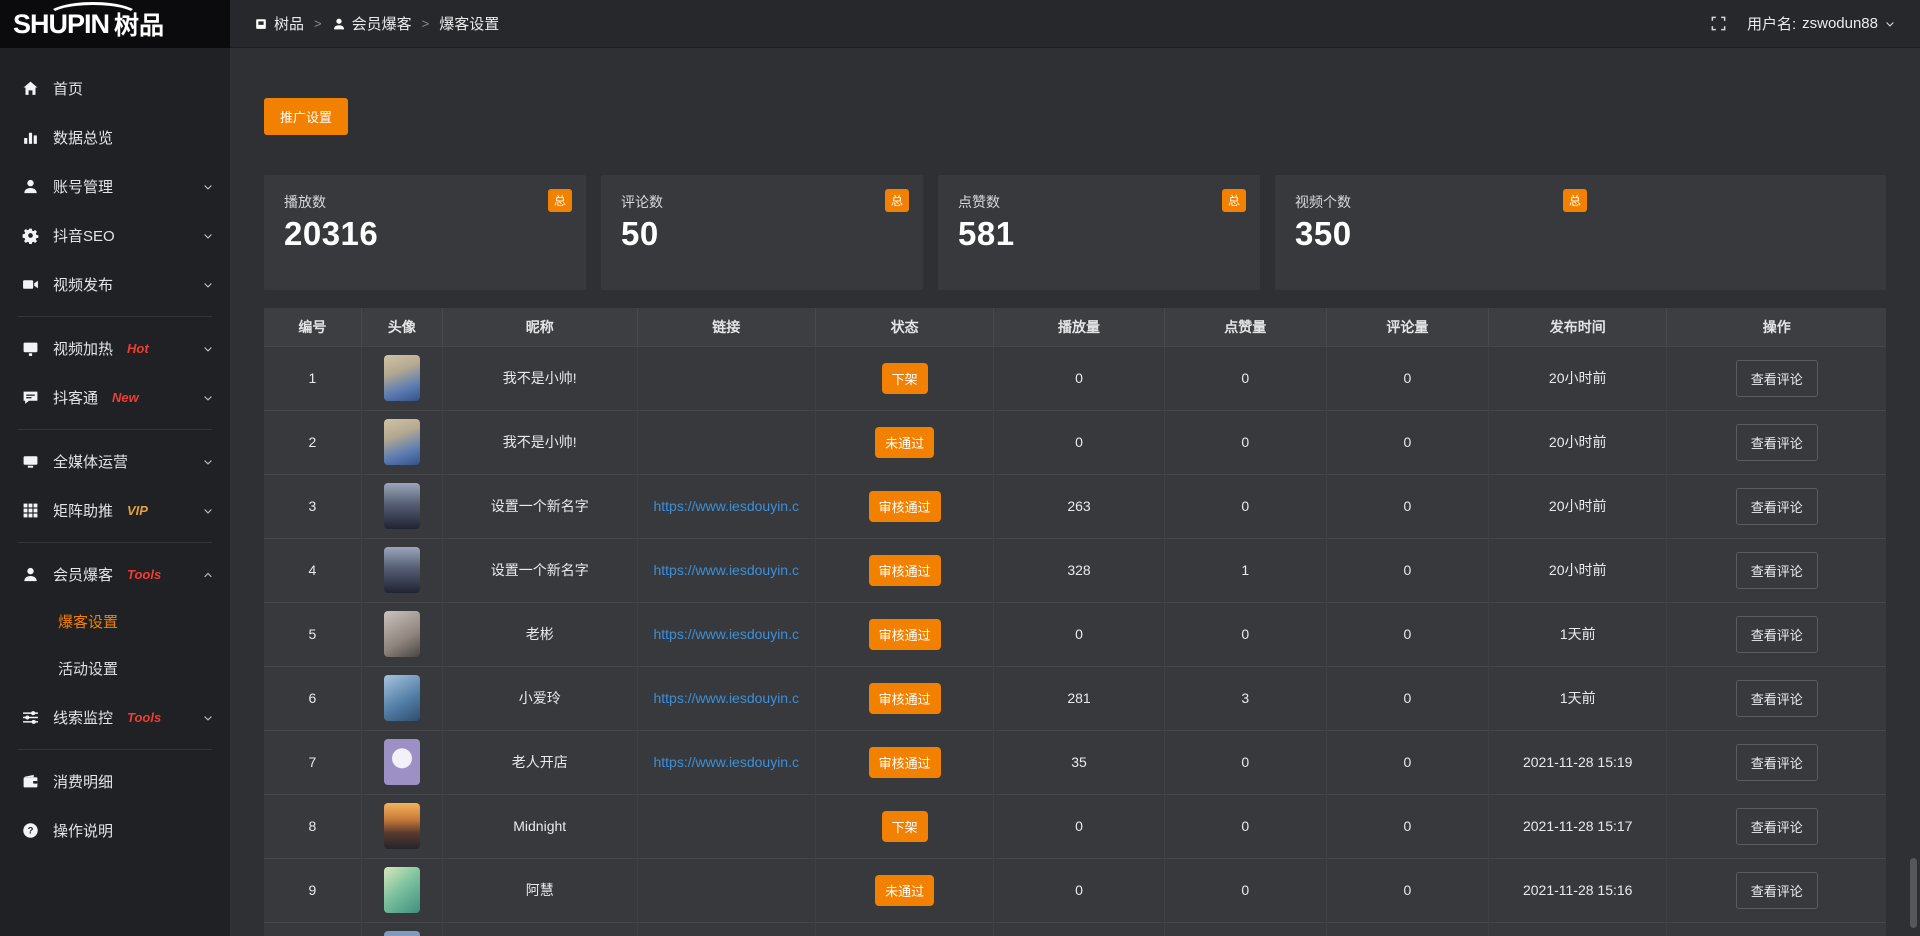  What do you see at coordinates (115, 235) in the screenshot?
I see `sidebar-item: 抖音SEO` at bounding box center [115, 235].